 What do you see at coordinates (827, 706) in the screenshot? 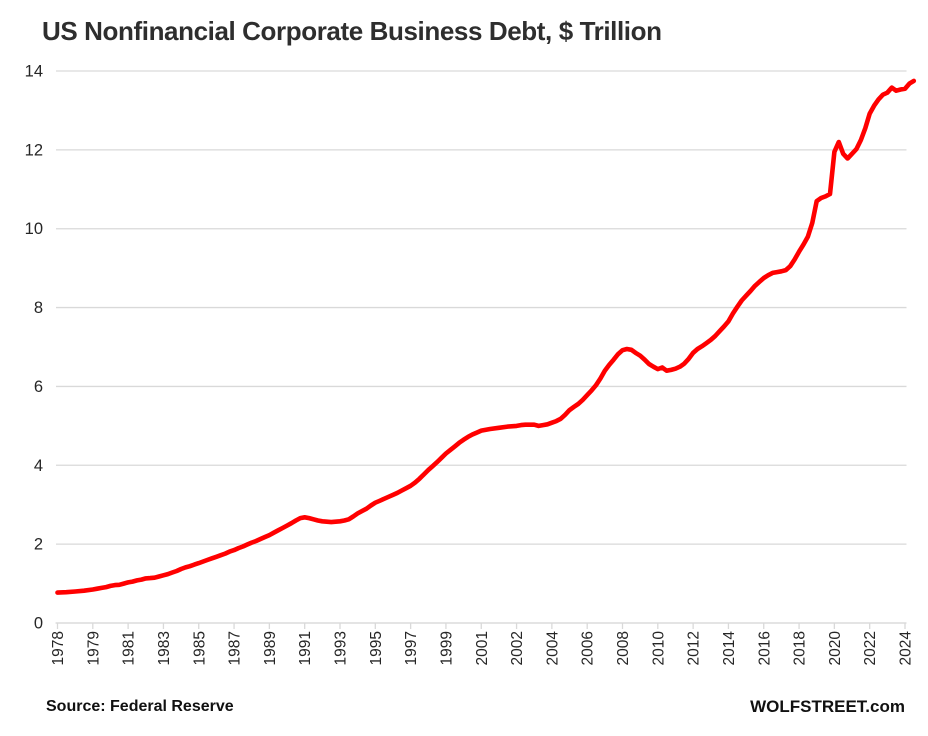
I see `wolfstreet-branding: WOLFSTREET.com` at bounding box center [827, 706].